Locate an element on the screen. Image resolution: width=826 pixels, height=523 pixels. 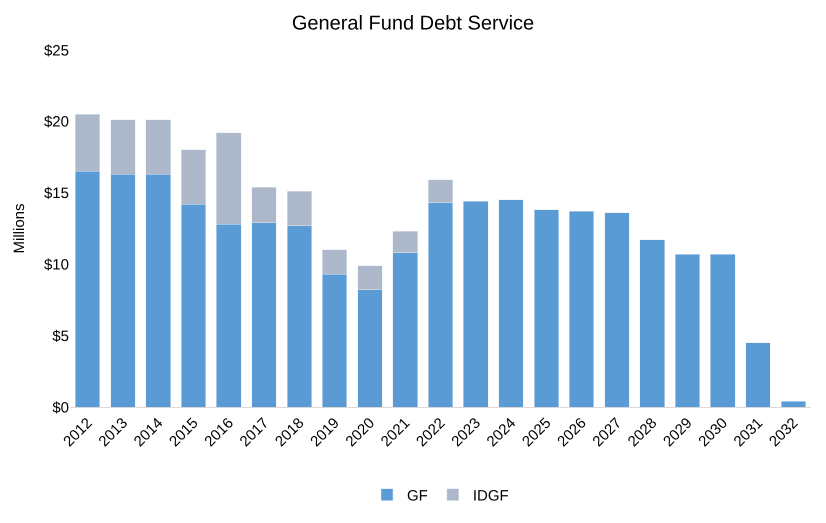
y-tick-label: $20 is located at coordinates (56, 122).